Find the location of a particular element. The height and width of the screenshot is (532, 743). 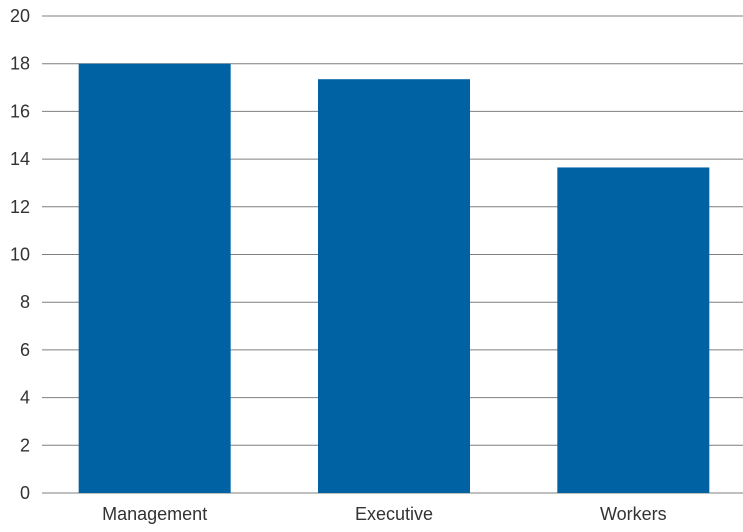

y-tick-label: 20 is located at coordinates (20, 16).